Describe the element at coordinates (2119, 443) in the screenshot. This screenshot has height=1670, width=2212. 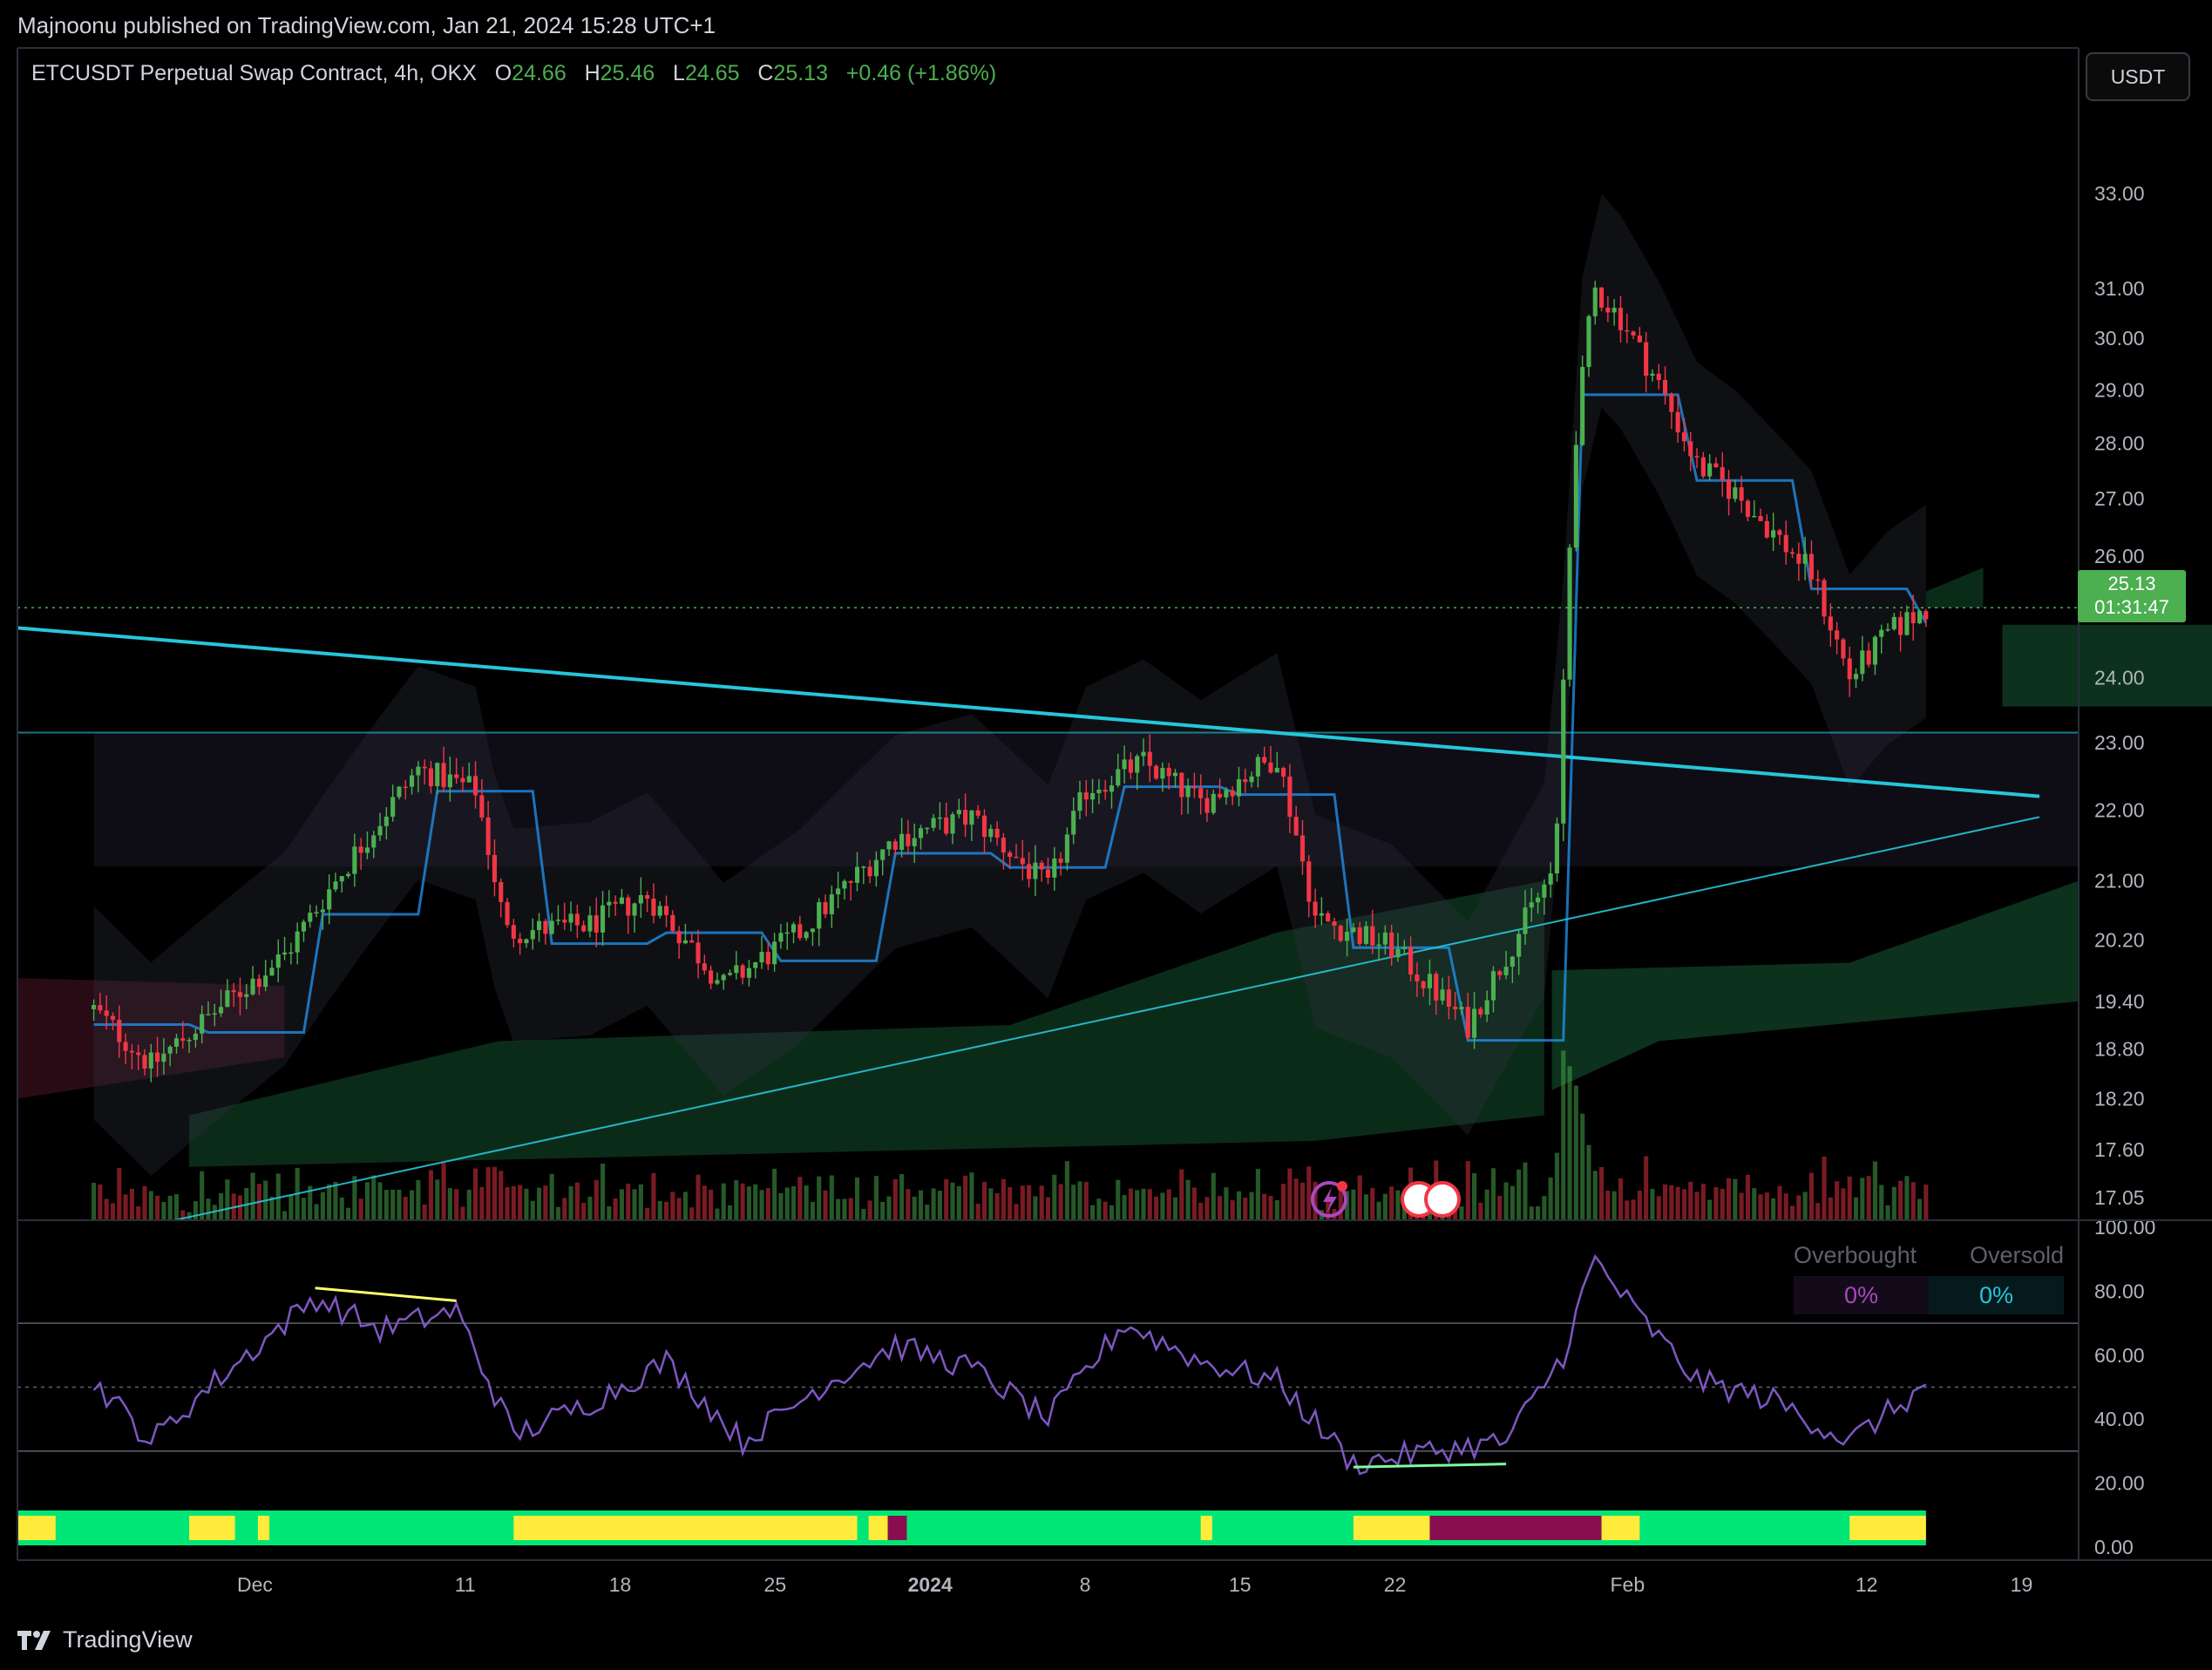
I see `price-tick-label: 28.00` at that location.